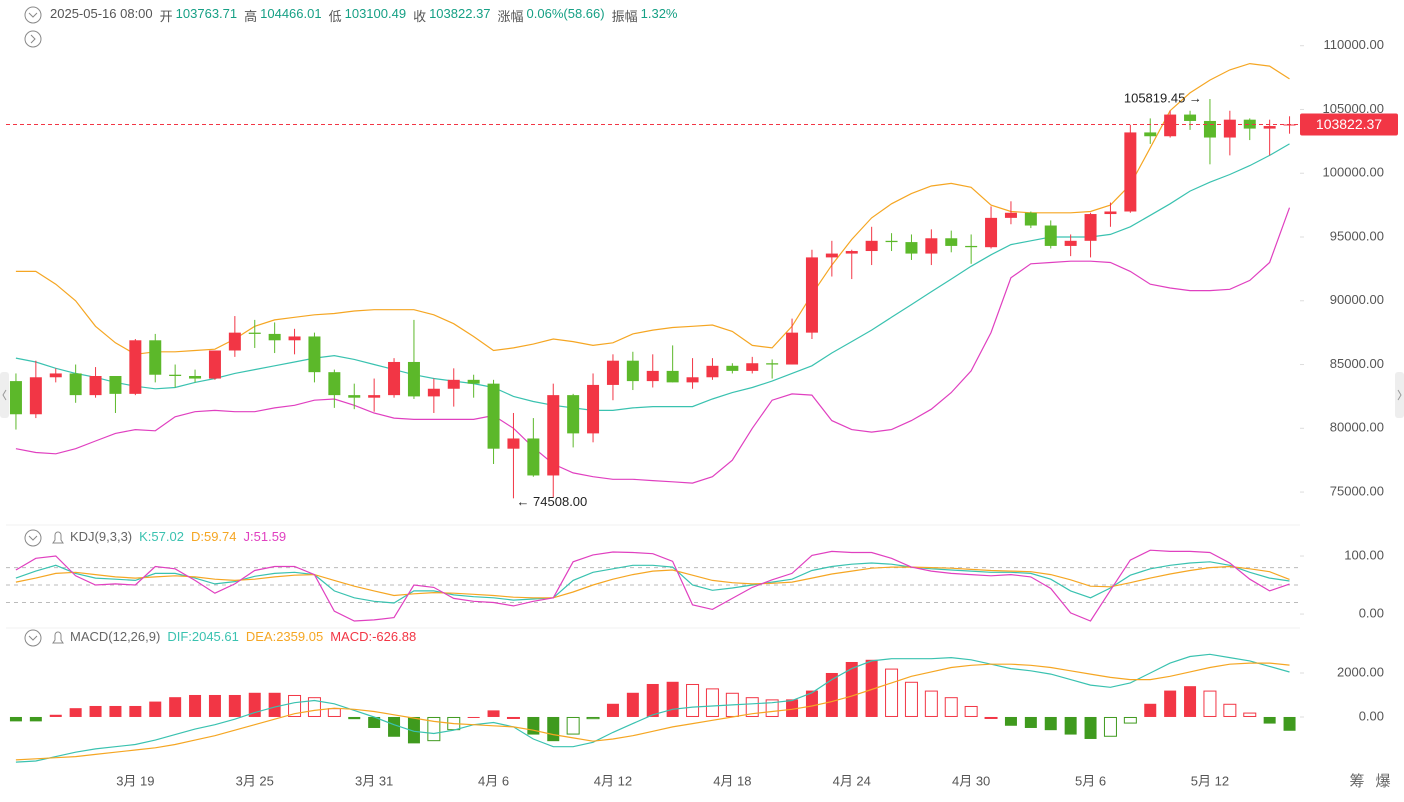 The height and width of the screenshot is (802, 1404). I want to click on kdj-collapse-icon, so click(33, 538).